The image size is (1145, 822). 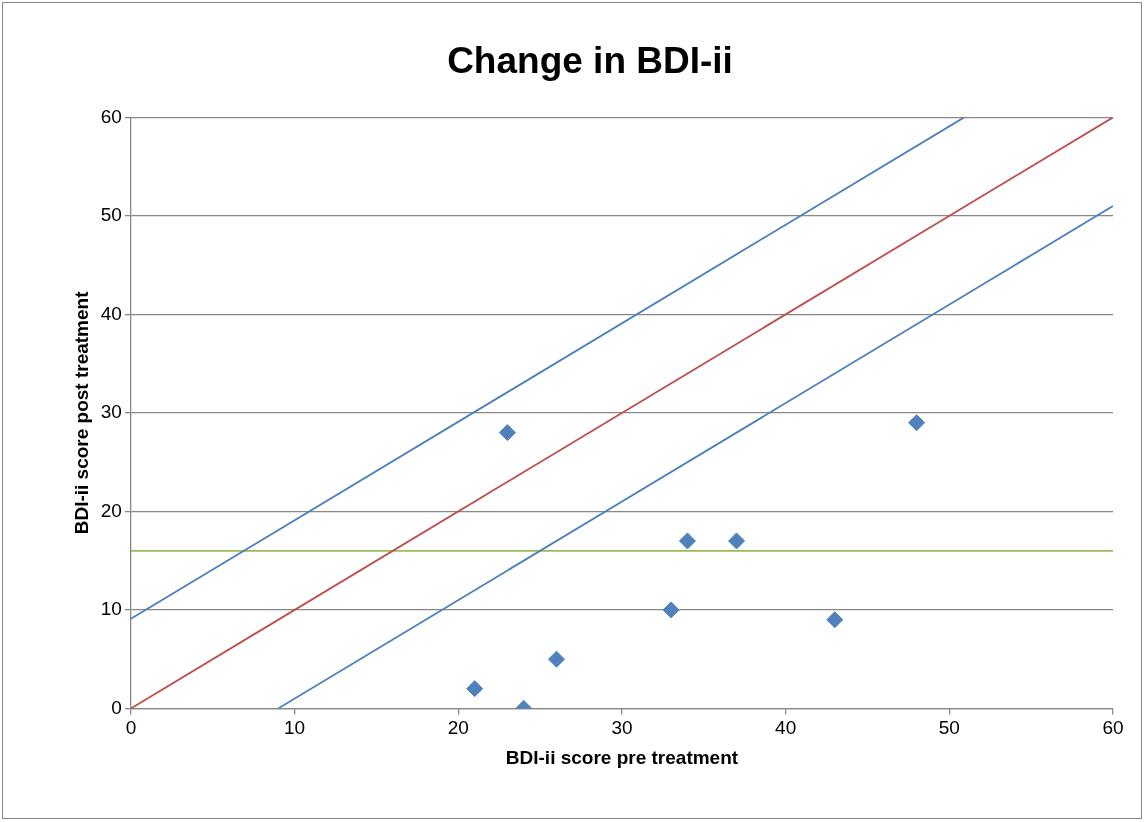 What do you see at coordinates (111, 116) in the screenshot?
I see `y-tick-label: 60` at bounding box center [111, 116].